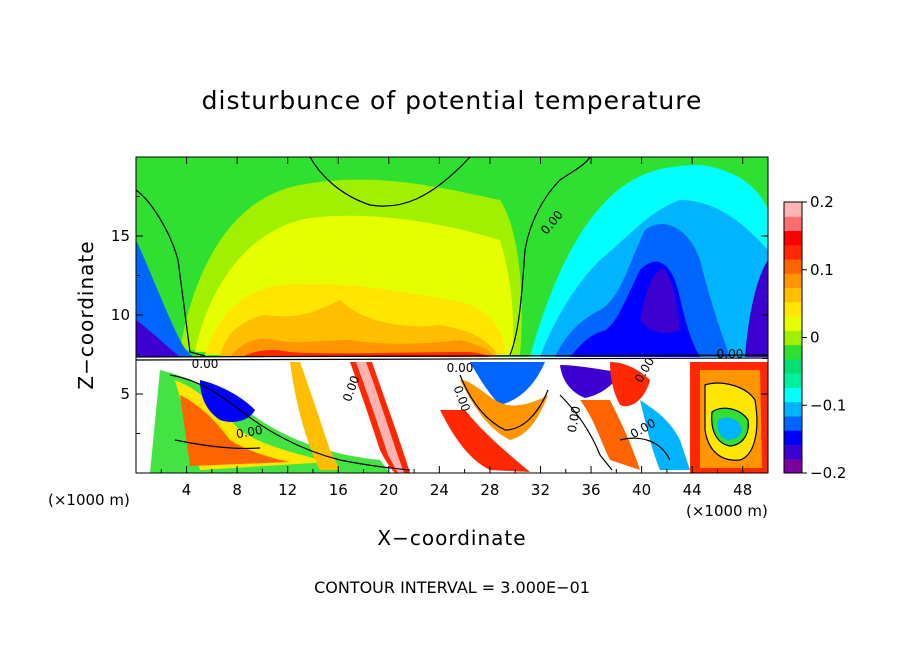  I want to click on x-tick-label: 16, so click(338, 490).